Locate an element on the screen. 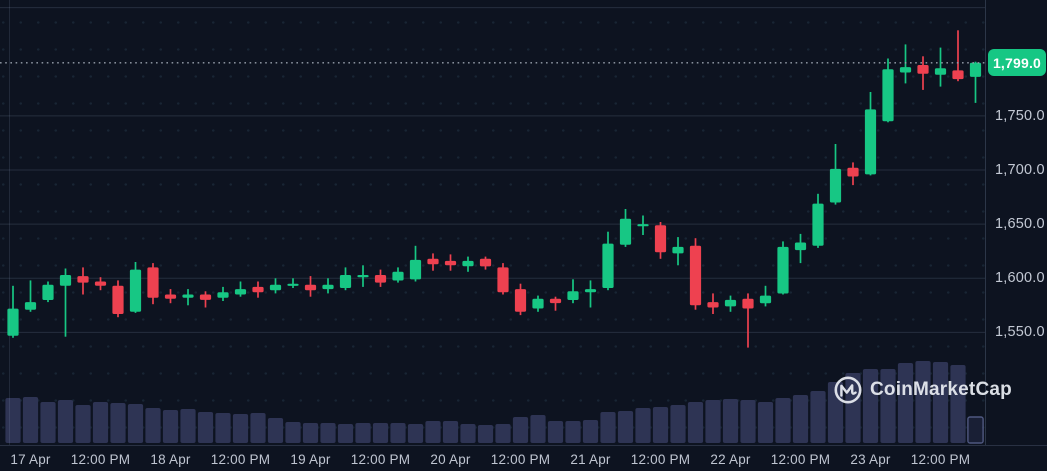 The height and width of the screenshot is (471, 1047). y-axis-label: 1,600.0 is located at coordinates (1020, 278).